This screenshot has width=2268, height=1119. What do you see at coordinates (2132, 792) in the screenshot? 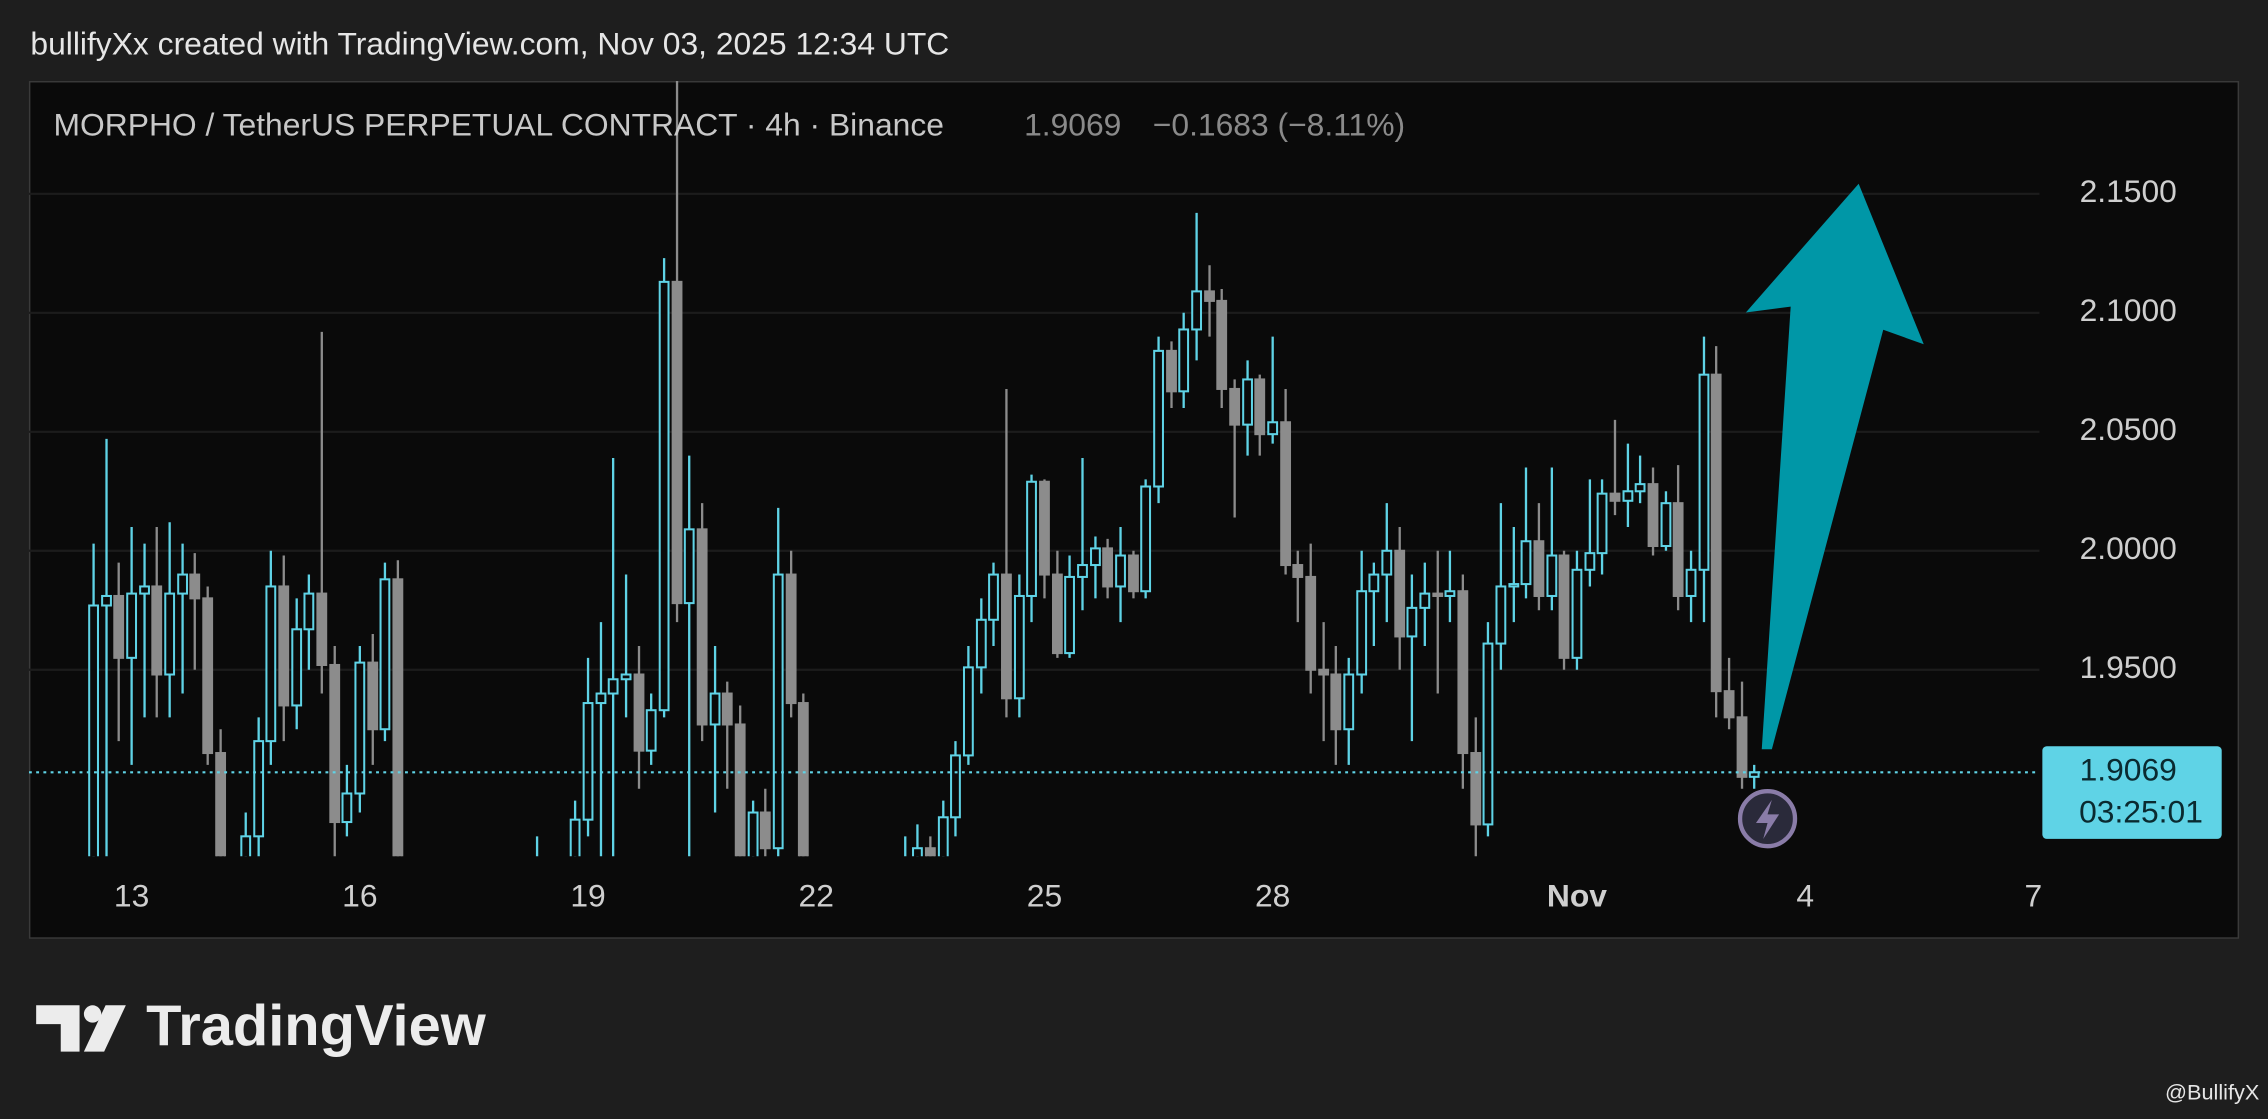
I see `last-price-box` at bounding box center [2132, 792].